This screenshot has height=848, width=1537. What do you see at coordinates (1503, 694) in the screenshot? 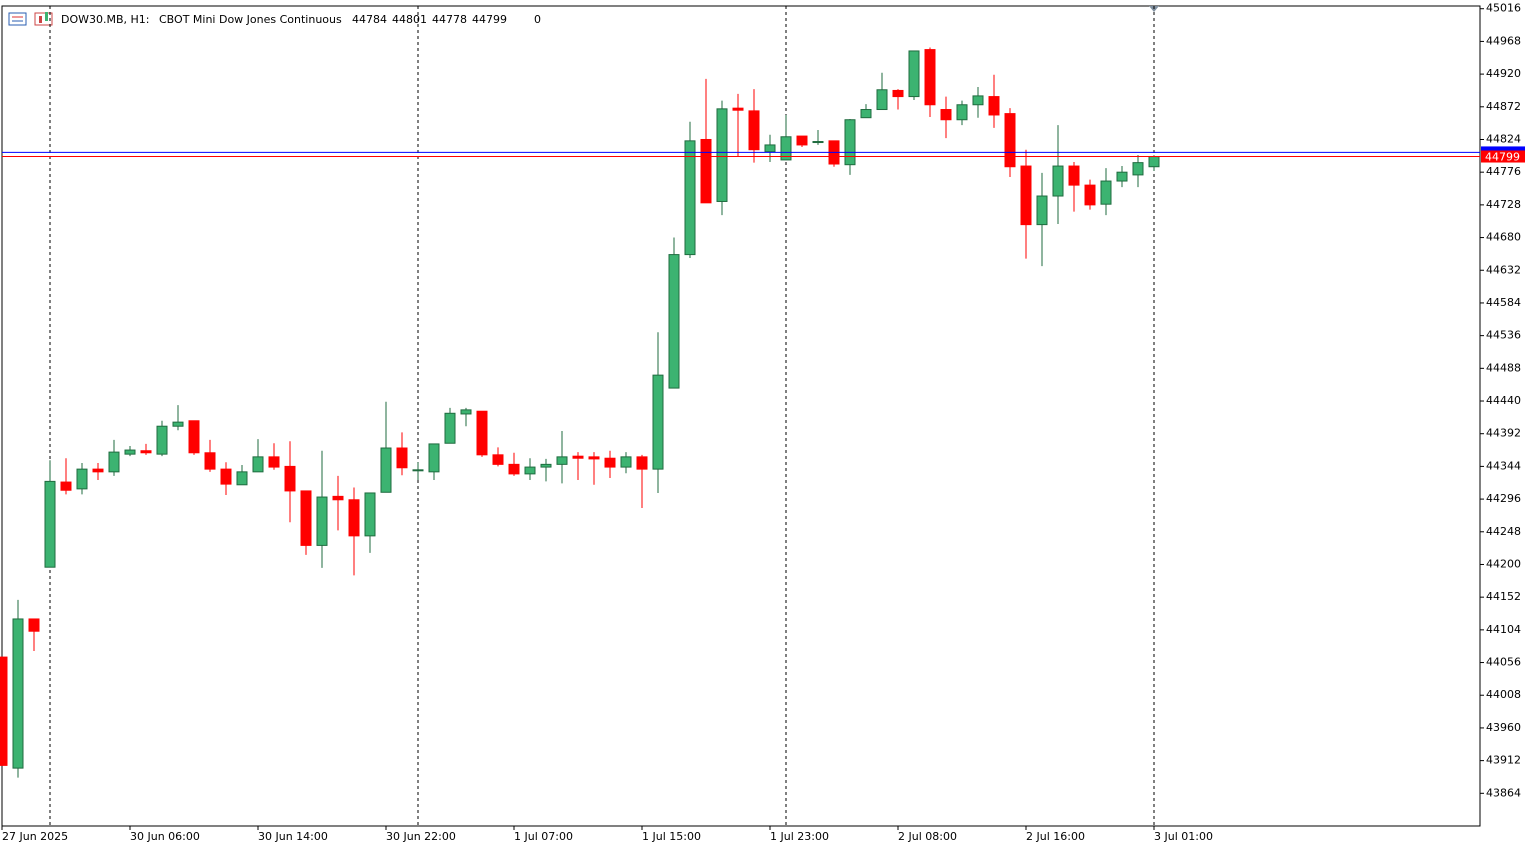
I see `y-tick-label: 44008` at bounding box center [1503, 694].